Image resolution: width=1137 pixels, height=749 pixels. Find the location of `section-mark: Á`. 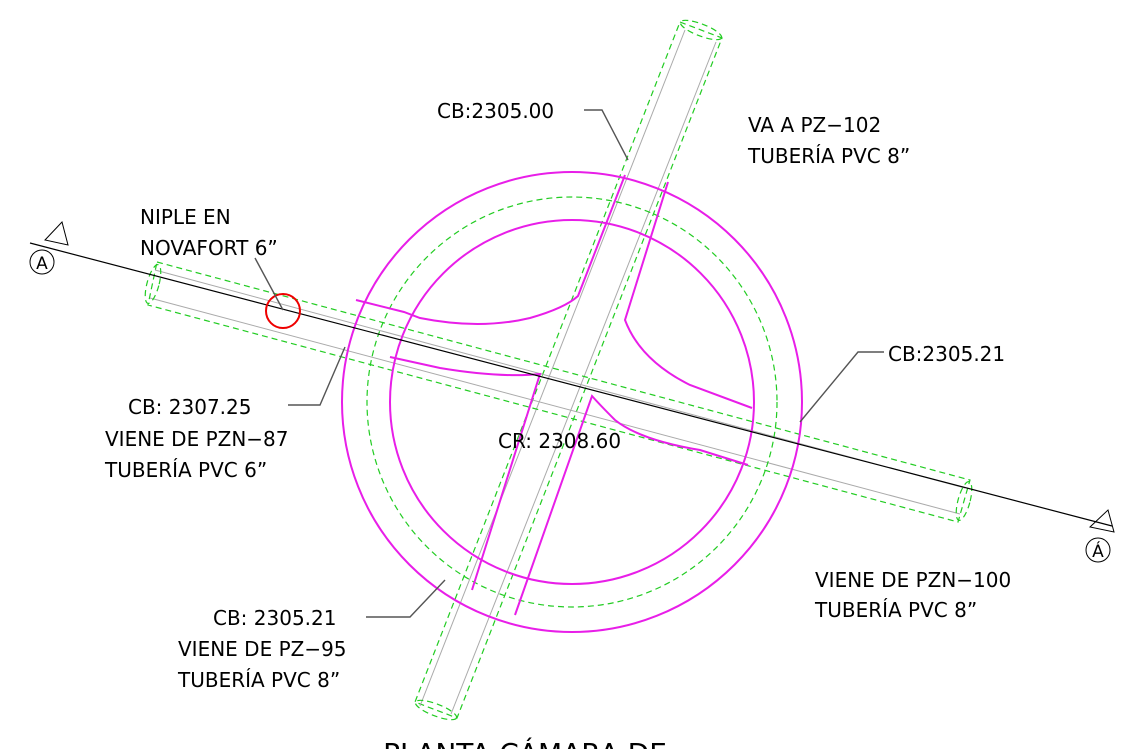

section-mark: Á is located at coordinates (1098, 551).